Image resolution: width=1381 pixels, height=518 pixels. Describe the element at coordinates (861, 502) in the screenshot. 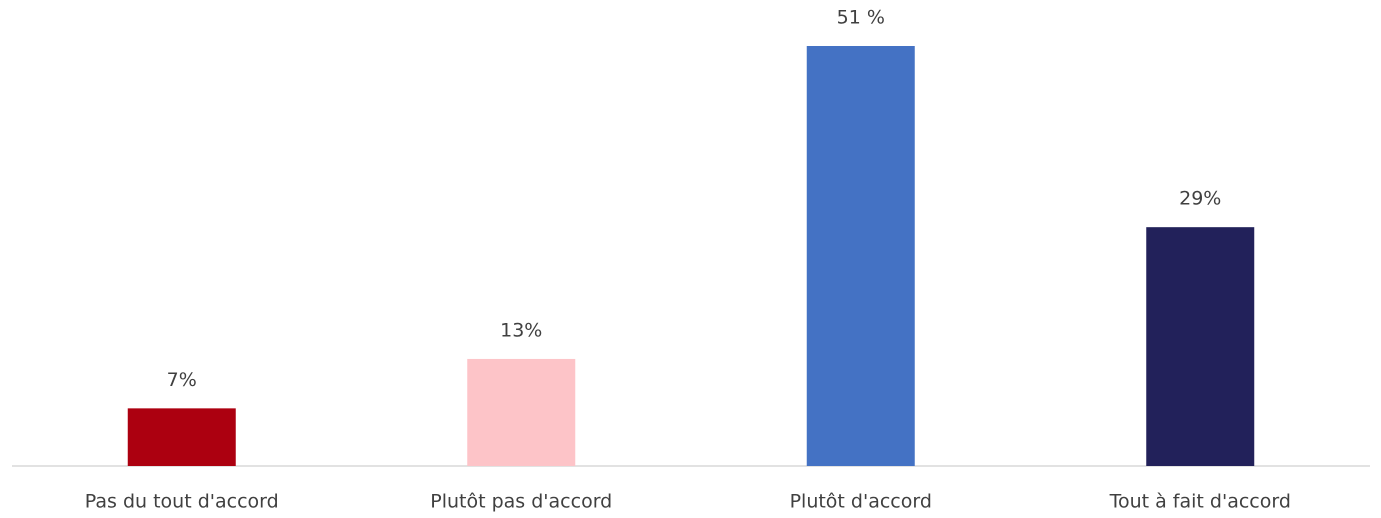

I see `x-tick-label: Plutôt d'accord` at that location.